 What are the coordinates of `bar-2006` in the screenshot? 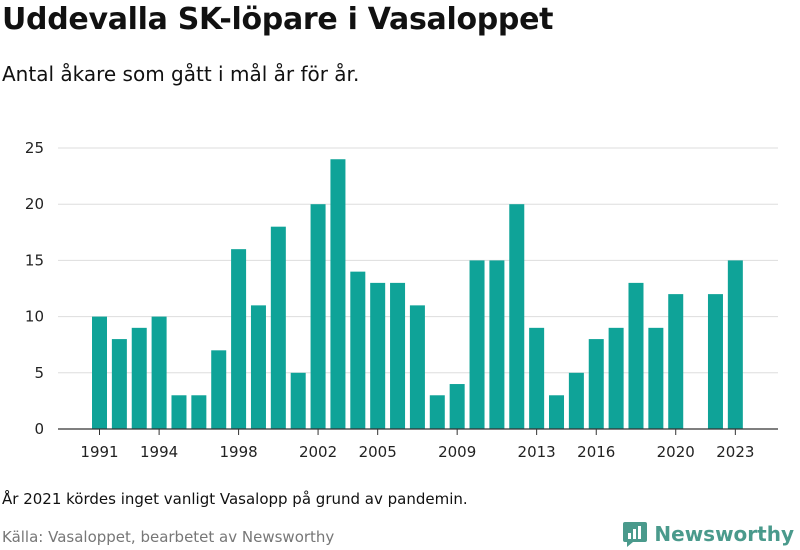 It's located at (398, 355).